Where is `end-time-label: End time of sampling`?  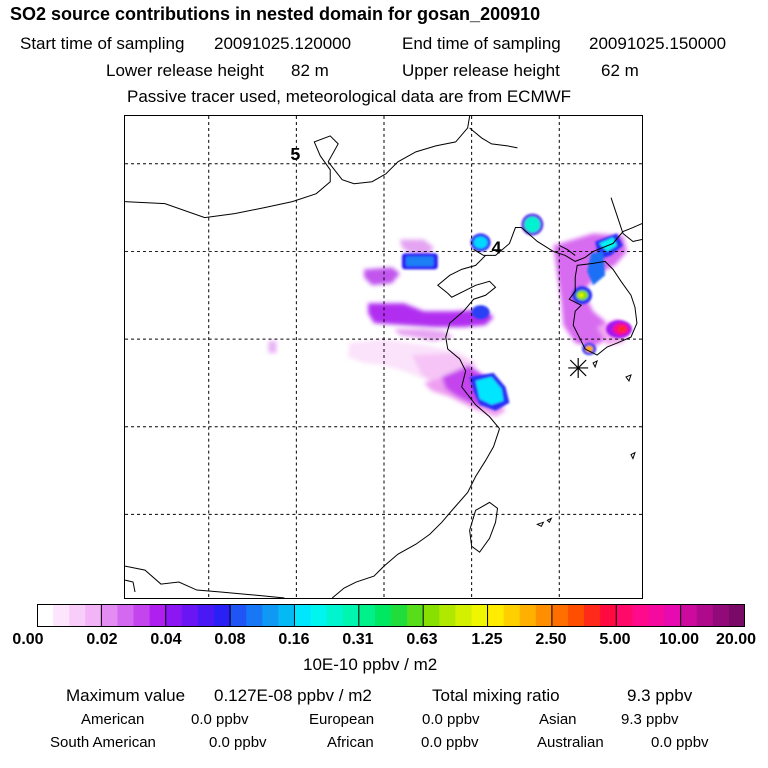
end-time-label: End time of sampling is located at coordinates (481, 43).